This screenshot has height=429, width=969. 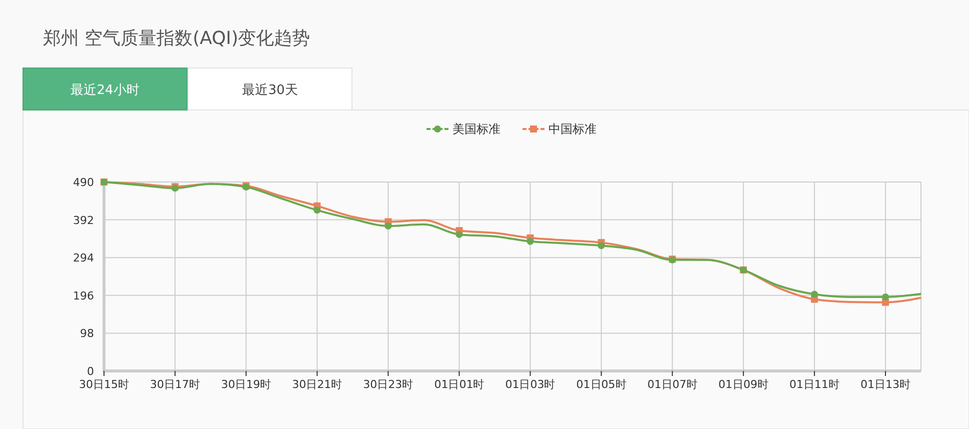 I want to click on x-tick-label: 01日09时, so click(x=743, y=384).